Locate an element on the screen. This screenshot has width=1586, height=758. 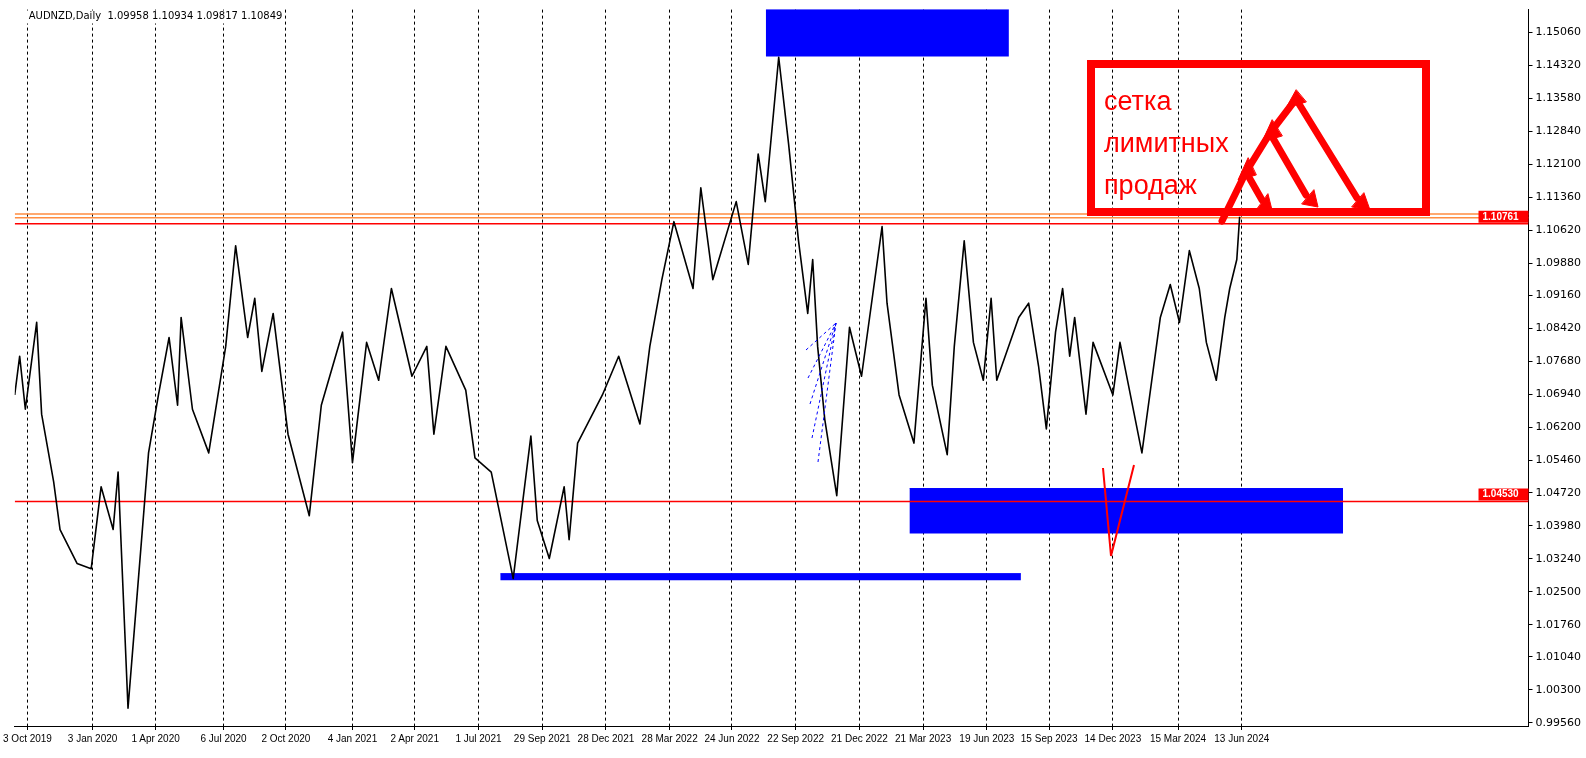
ref-line-label: 1.04530 is located at coordinates (1501, 494).